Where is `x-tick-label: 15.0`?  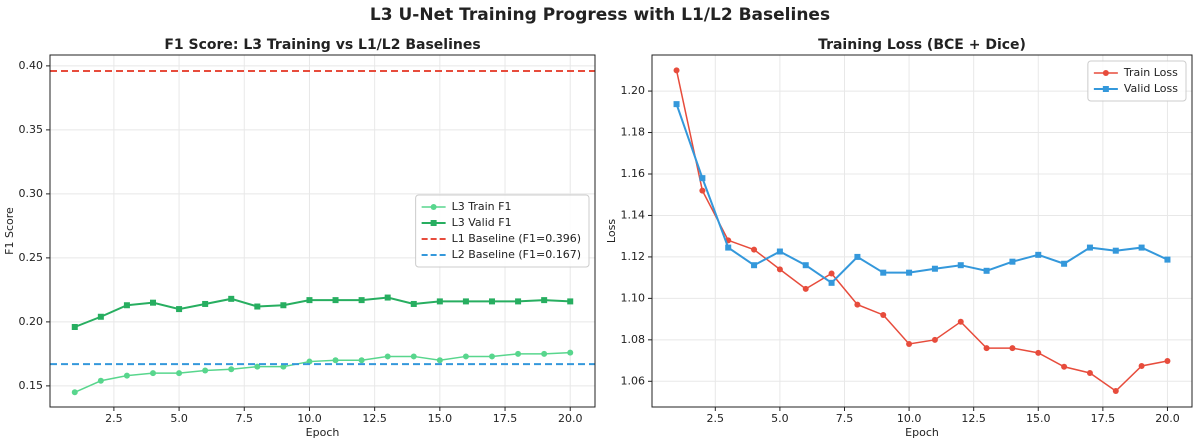
x-tick-label: 15.0 is located at coordinates (440, 418).